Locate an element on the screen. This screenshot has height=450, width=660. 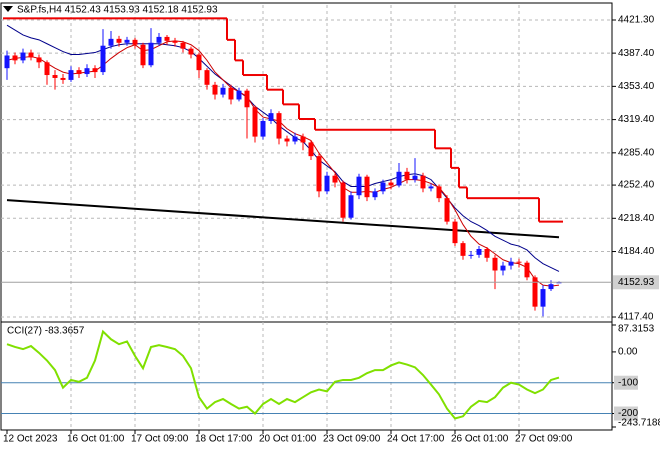
x-tick-label: 17 Oct 09:00 is located at coordinates (160, 439).